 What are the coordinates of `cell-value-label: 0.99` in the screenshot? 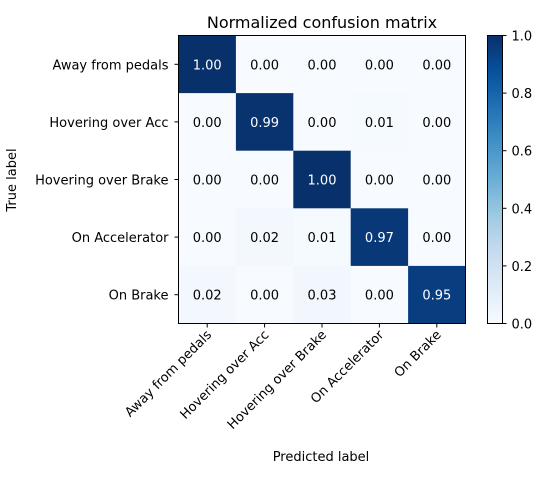 It's located at (264, 123).